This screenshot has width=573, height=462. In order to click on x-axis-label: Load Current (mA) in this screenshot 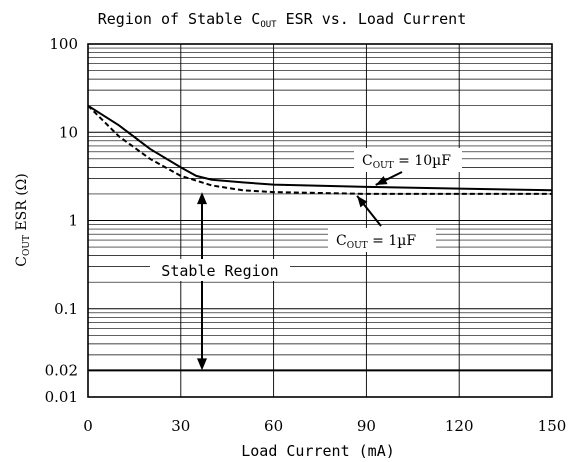, I will do `click(318, 451)`.